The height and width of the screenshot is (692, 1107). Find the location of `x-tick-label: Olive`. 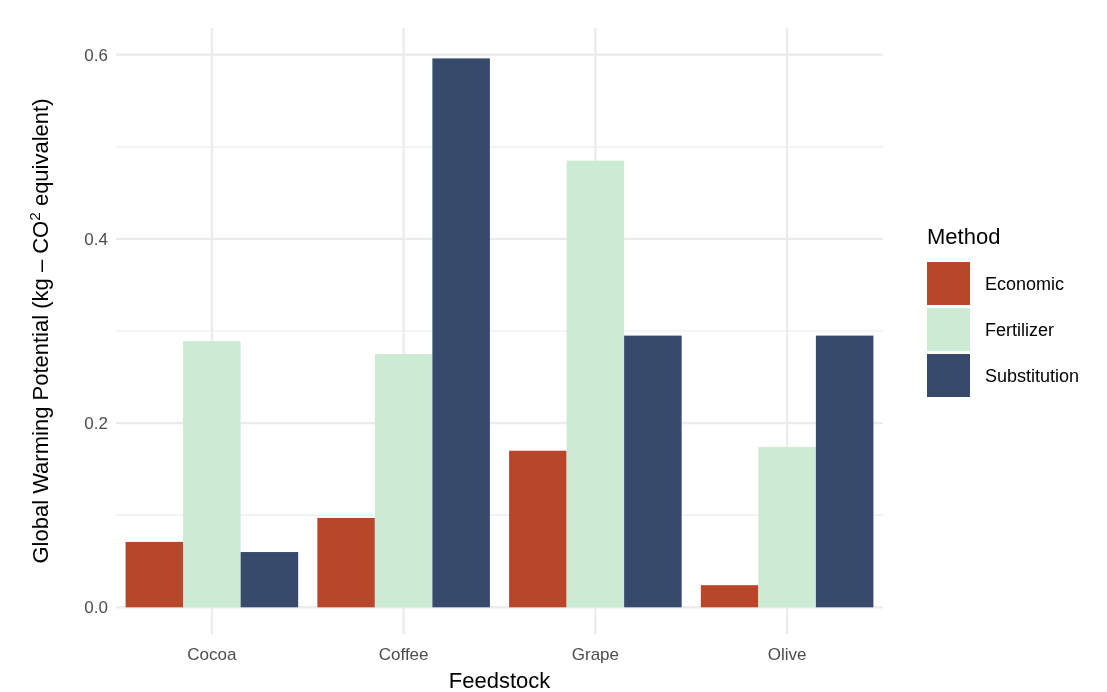

x-tick-label: Olive is located at coordinates (787, 654).